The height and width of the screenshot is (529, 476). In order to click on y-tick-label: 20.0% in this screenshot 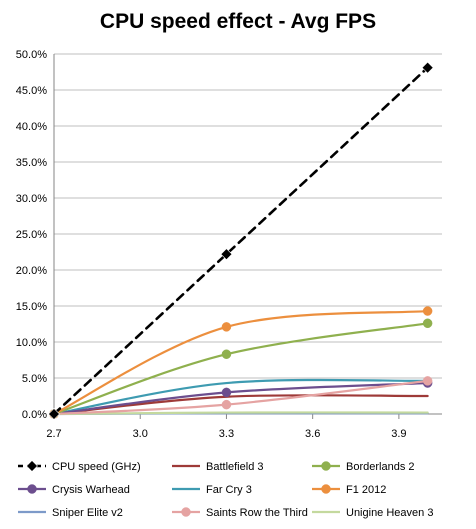, I will do `click(31, 271)`.